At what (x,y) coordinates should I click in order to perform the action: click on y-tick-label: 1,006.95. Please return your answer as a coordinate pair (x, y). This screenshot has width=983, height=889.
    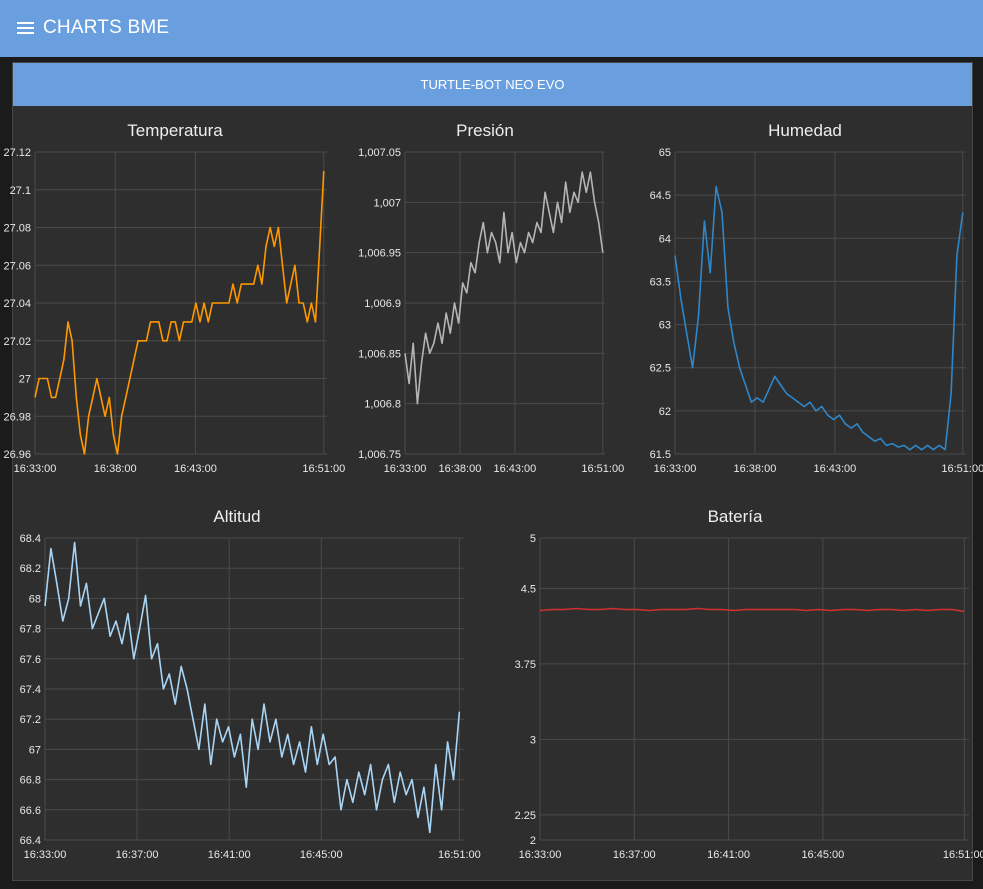
    Looking at the image, I should click on (379, 254).